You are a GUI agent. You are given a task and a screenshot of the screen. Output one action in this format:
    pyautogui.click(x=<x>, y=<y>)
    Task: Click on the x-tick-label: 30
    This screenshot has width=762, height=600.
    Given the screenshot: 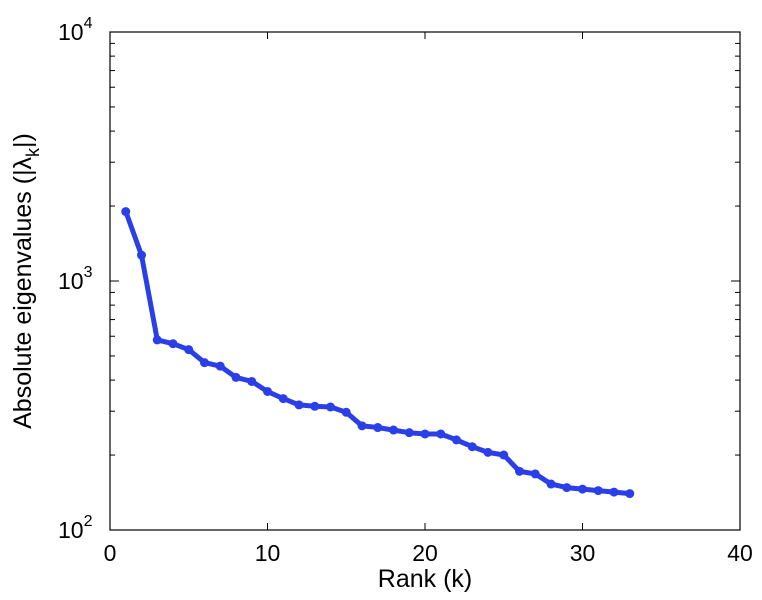 What is the action you would take?
    pyautogui.click(x=583, y=553)
    